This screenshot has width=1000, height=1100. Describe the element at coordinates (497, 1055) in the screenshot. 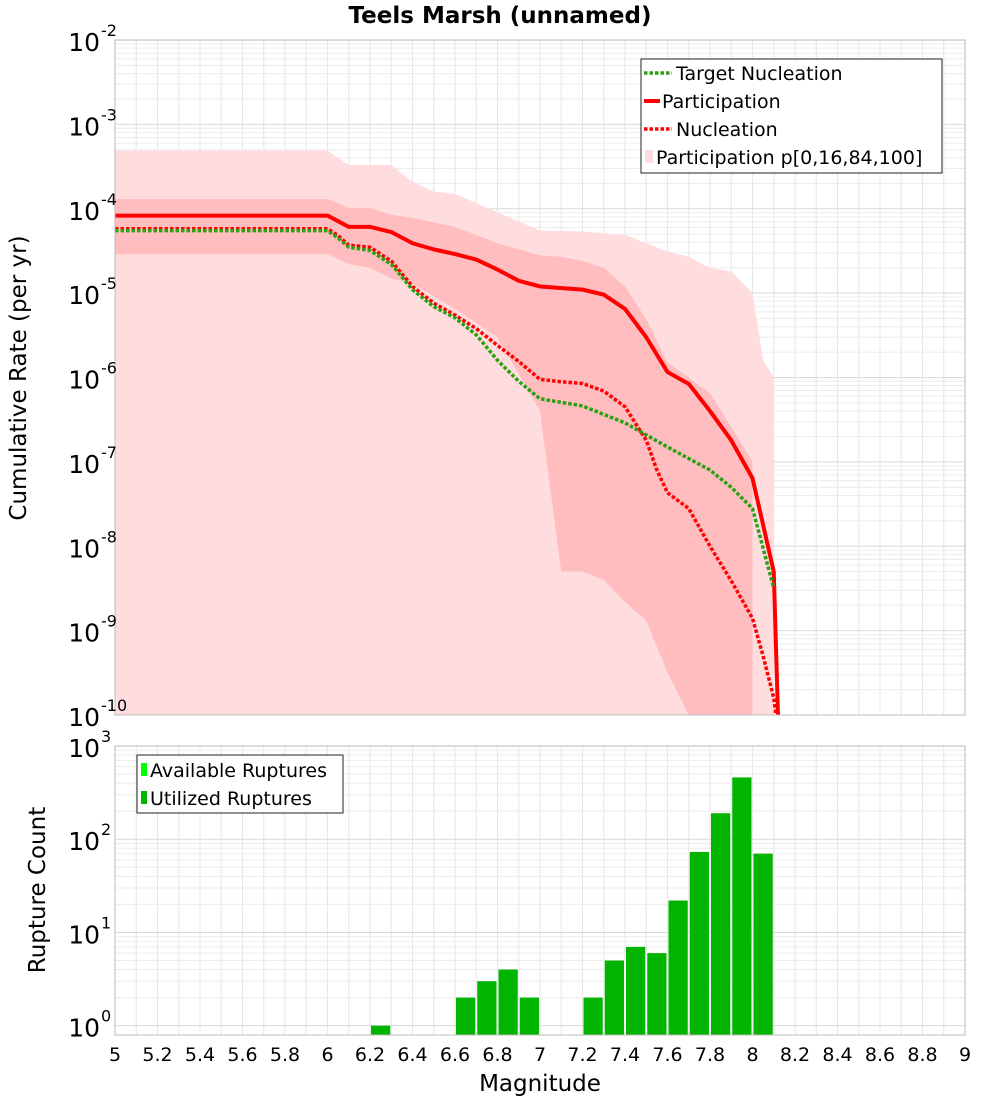

I see `x-tick-label: 6.8` at that location.